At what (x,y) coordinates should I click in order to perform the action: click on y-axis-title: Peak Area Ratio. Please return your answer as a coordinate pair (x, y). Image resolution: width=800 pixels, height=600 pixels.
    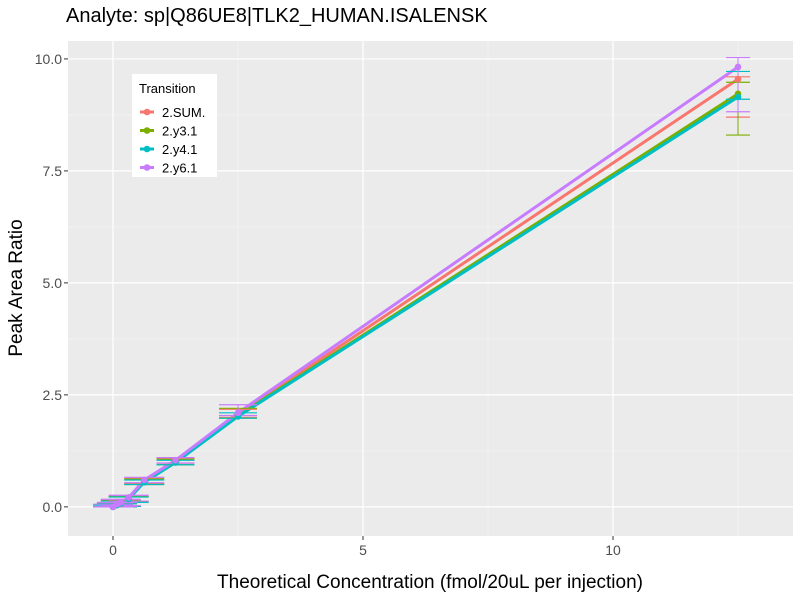
    Looking at the image, I should click on (16, 287).